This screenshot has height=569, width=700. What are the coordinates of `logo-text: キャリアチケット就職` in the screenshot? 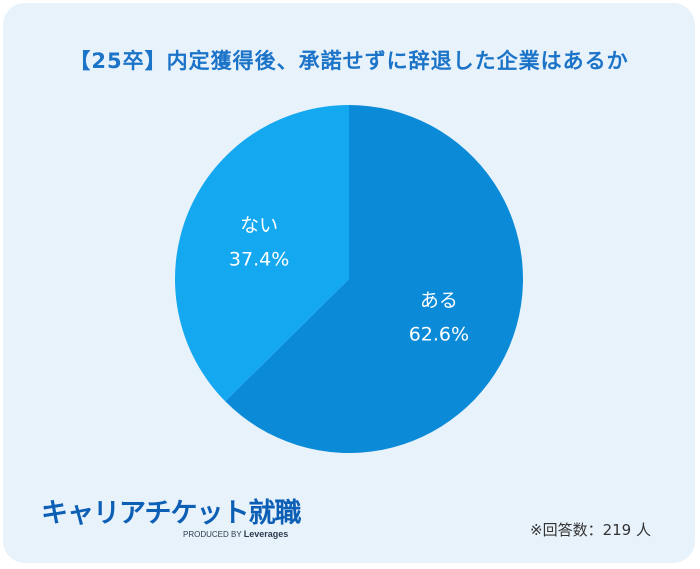 It's located at (171, 513).